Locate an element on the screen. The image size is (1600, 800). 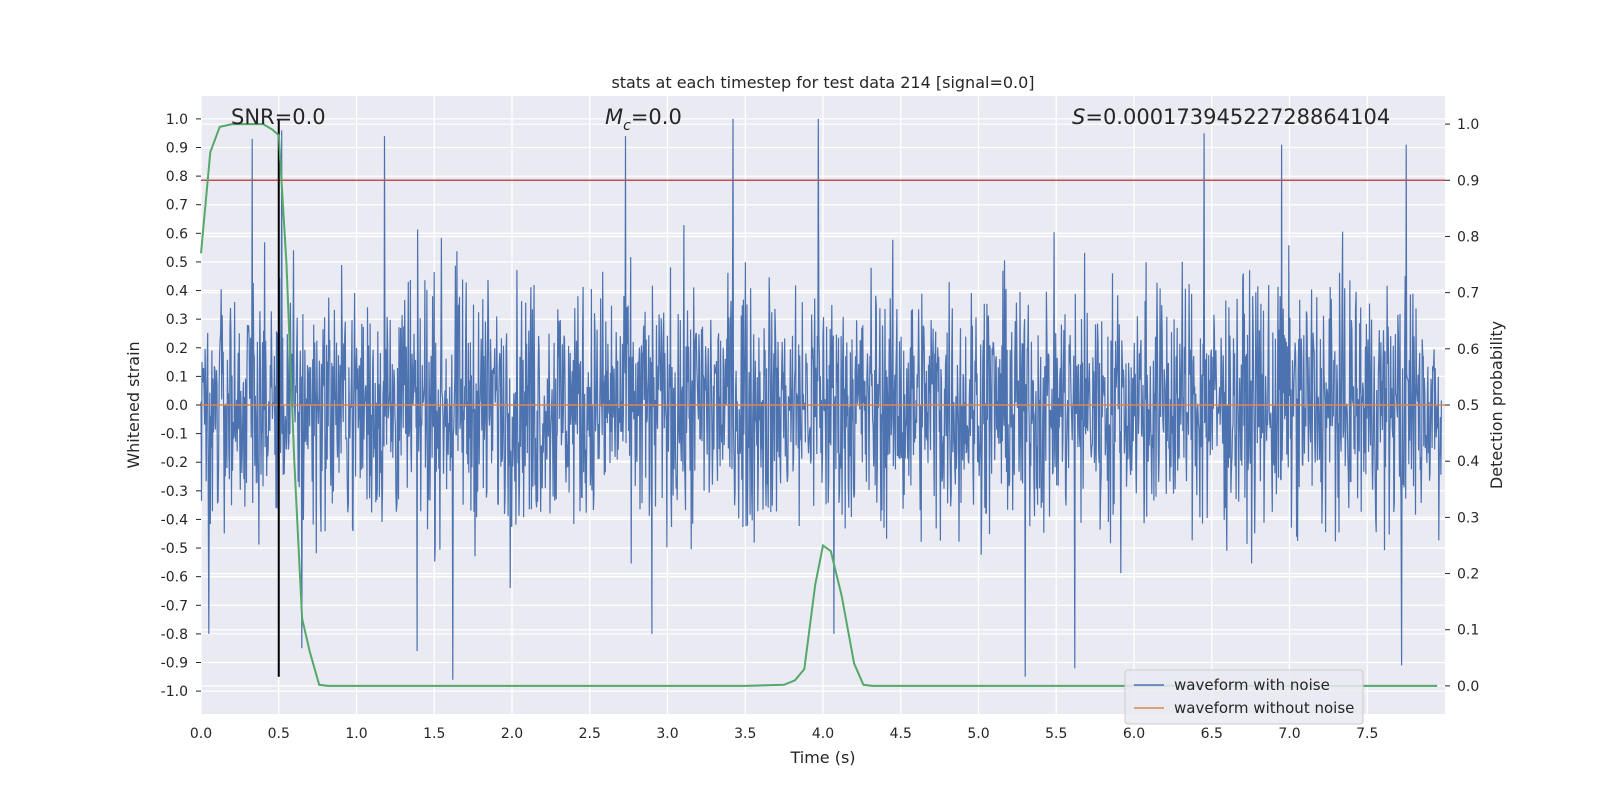
x-tick-label: 0.5 is located at coordinates (279, 734).